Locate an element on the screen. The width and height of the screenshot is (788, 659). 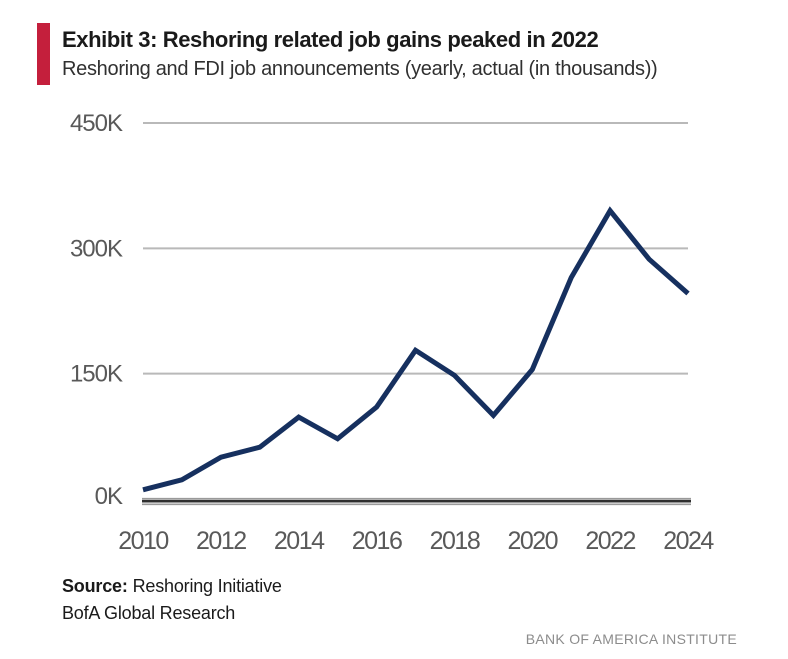
exhibit-accent-bar is located at coordinates (43, 54).